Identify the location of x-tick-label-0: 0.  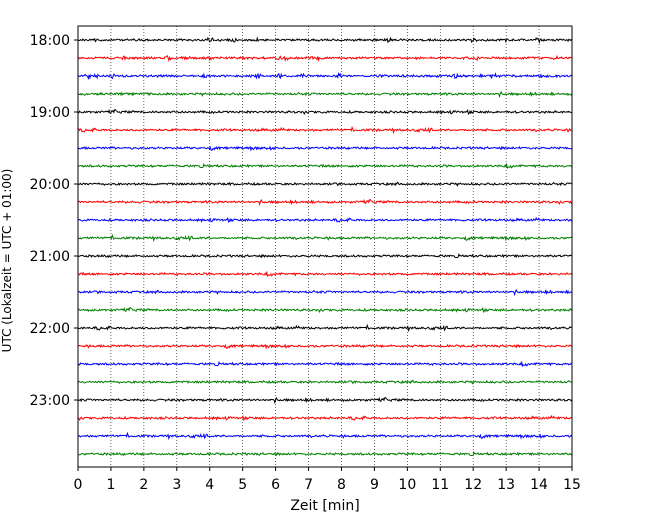
(78, 485).